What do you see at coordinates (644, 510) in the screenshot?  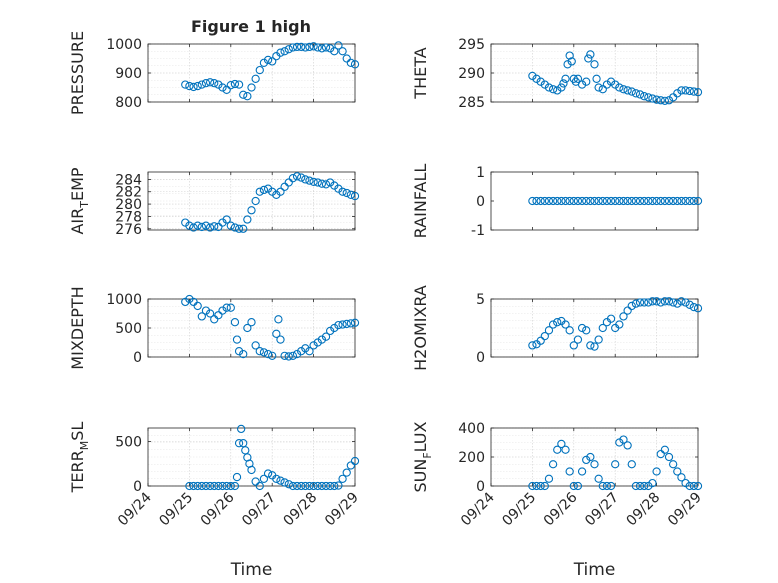 I see `x-tick-label: 09/28` at bounding box center [644, 510].